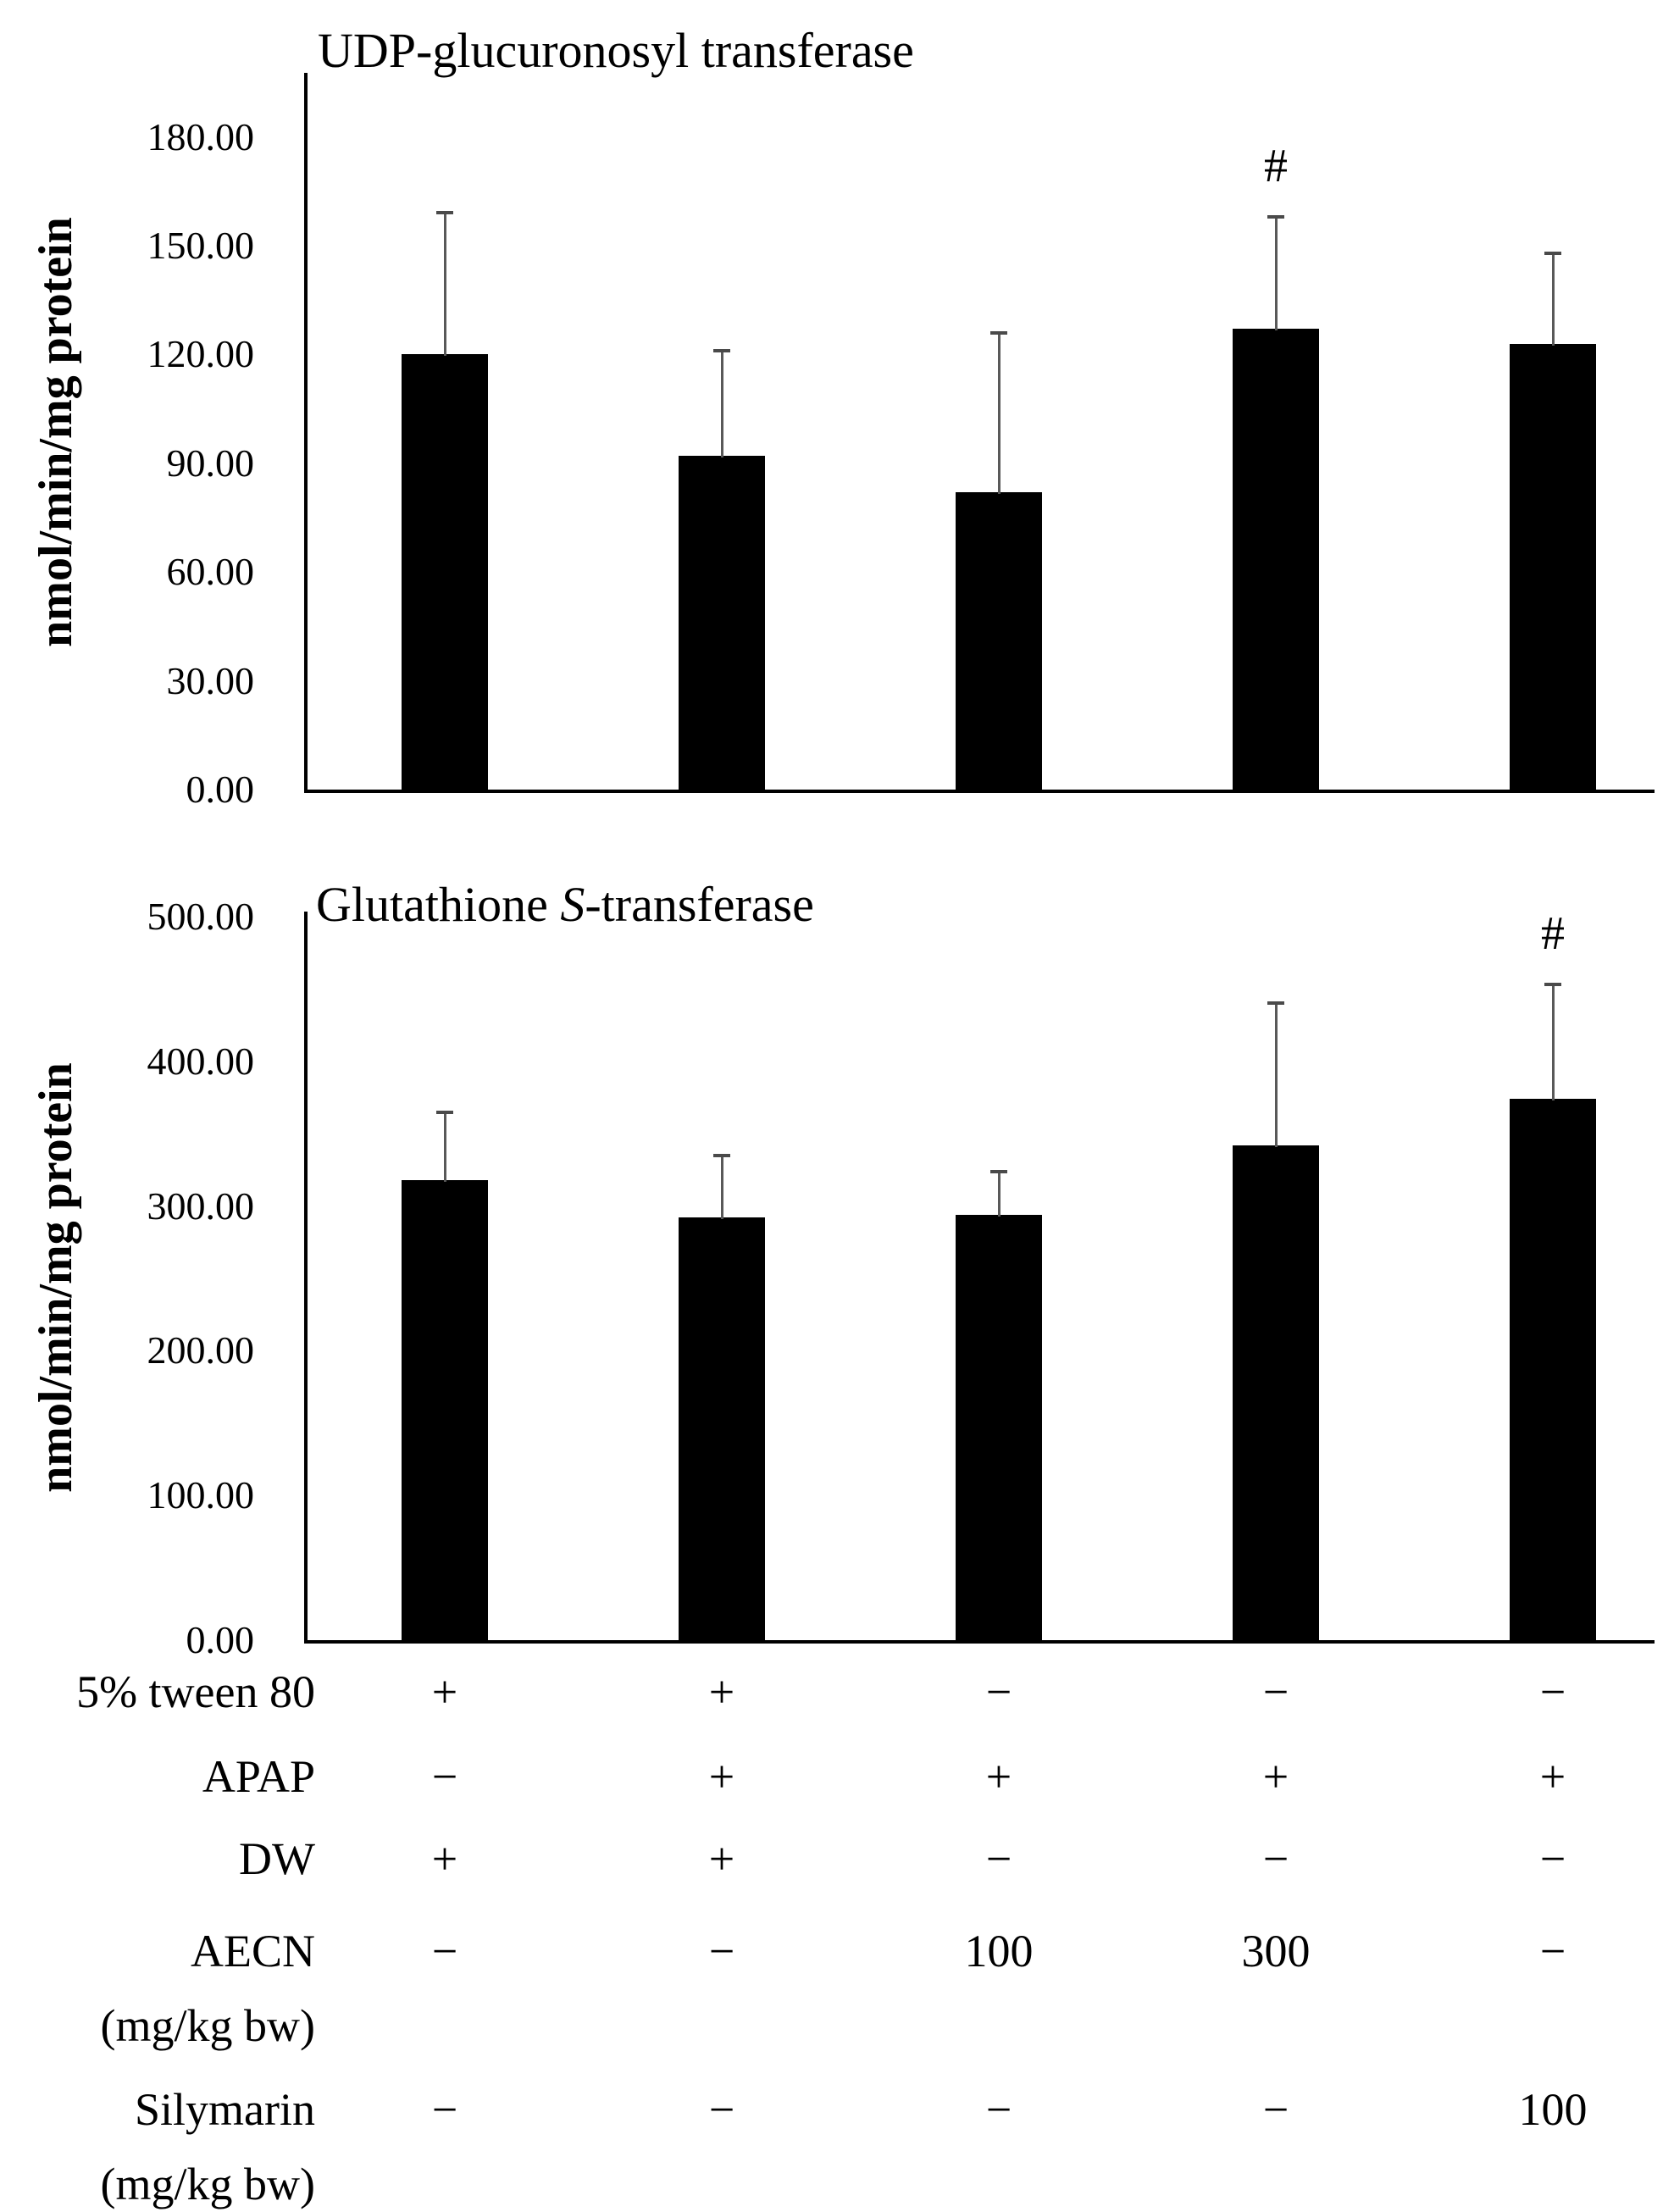 The width and height of the screenshot is (1674, 2212). I want to click on chart2-title: Glutathione S-transferase, so click(565, 905).